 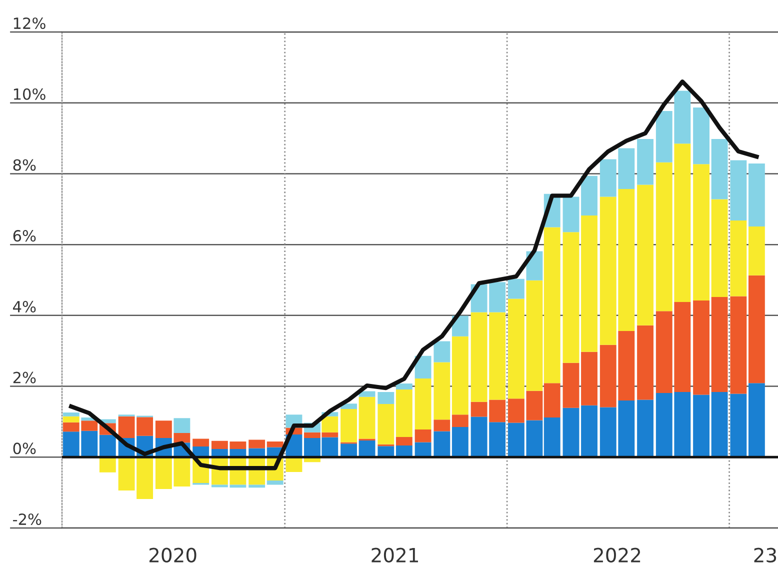 I want to click on y-tick-label: 10%, so click(x=30, y=94).